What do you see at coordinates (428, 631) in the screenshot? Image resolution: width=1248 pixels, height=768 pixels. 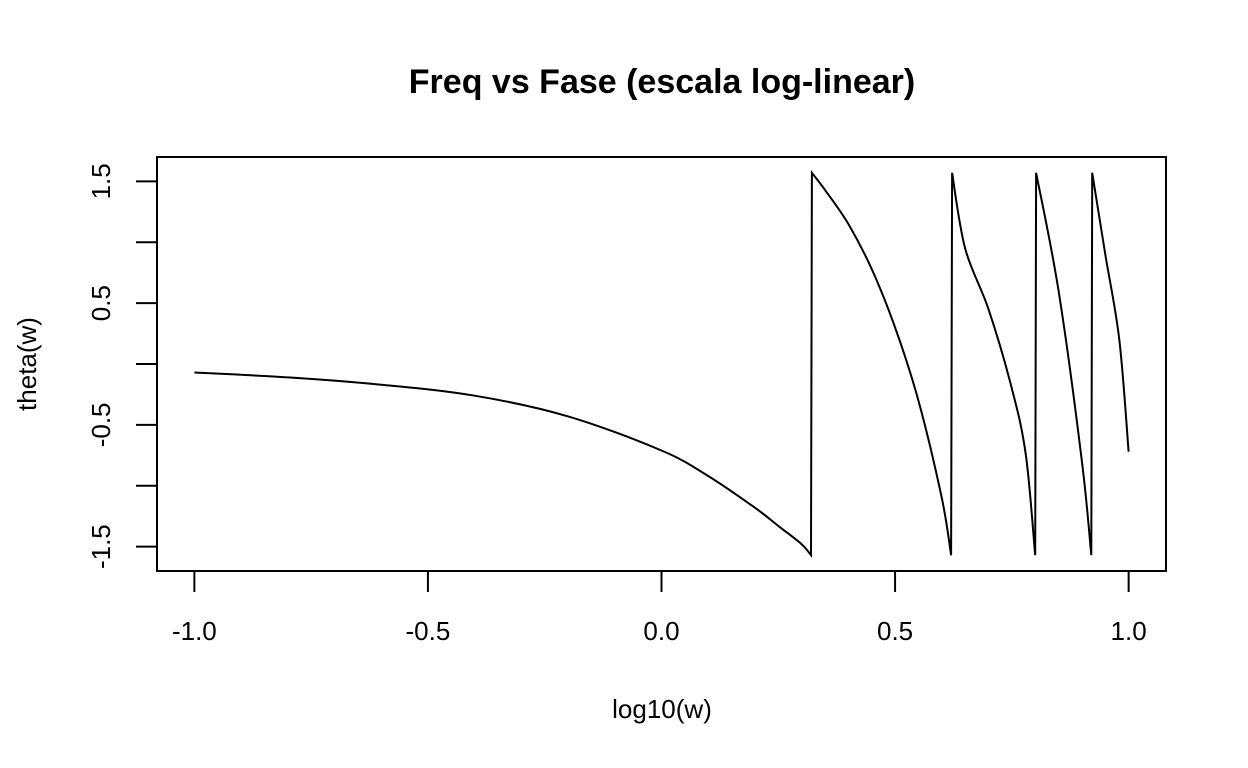 I see `x-tick-label: -0.5` at bounding box center [428, 631].